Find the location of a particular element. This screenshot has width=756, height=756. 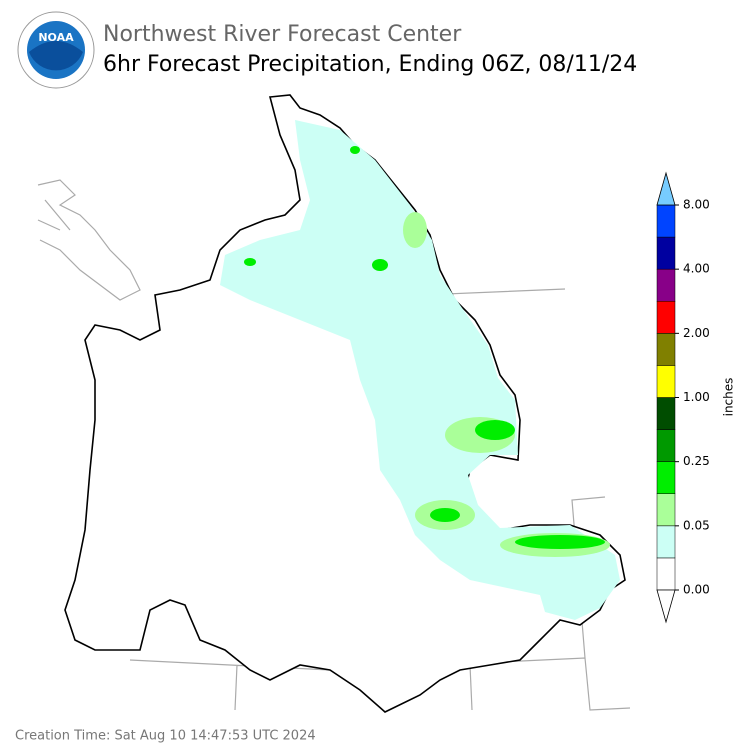

colorbar-under is located at coordinates (666, 606).